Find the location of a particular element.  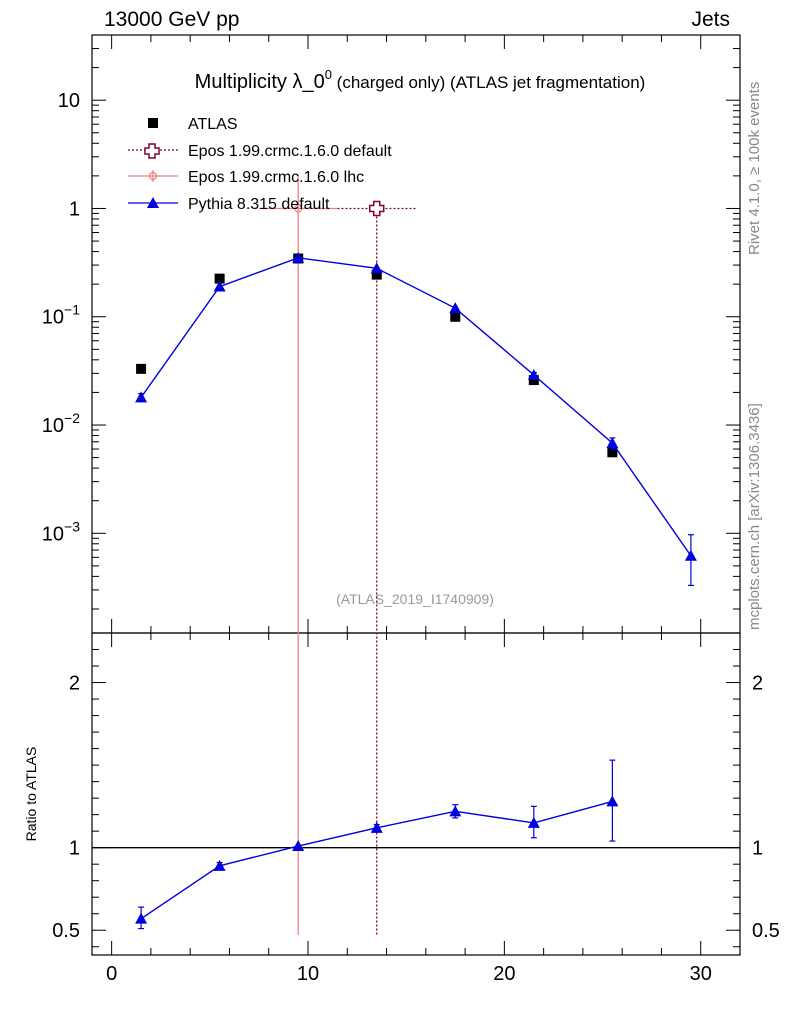

ratio-y-tick-label: 0.5 is located at coordinates (66, 931).